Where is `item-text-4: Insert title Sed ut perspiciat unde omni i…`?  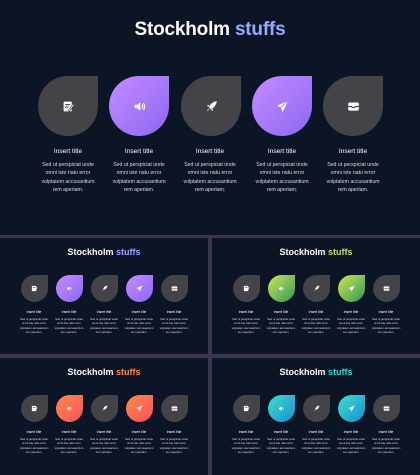 item-text-4: Insert title Sed ut perspiciat unde omni i… is located at coordinates (351, 322).